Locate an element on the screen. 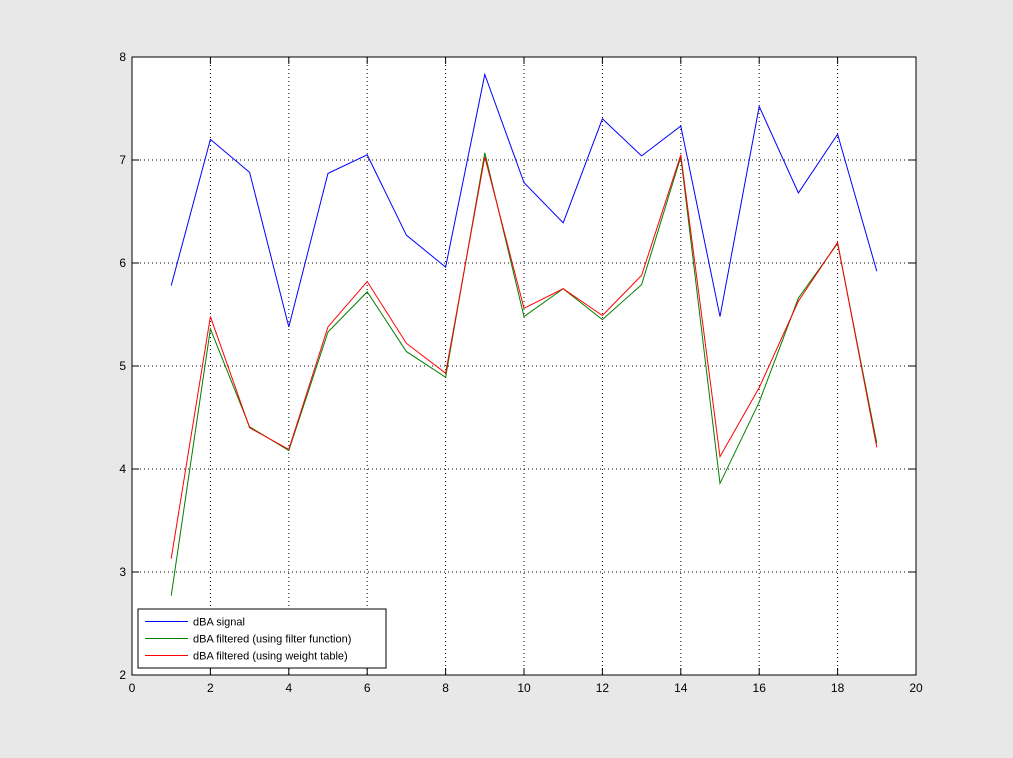 The height and width of the screenshot is (758, 1013). y-tick-label: 5 is located at coordinates (122, 366).